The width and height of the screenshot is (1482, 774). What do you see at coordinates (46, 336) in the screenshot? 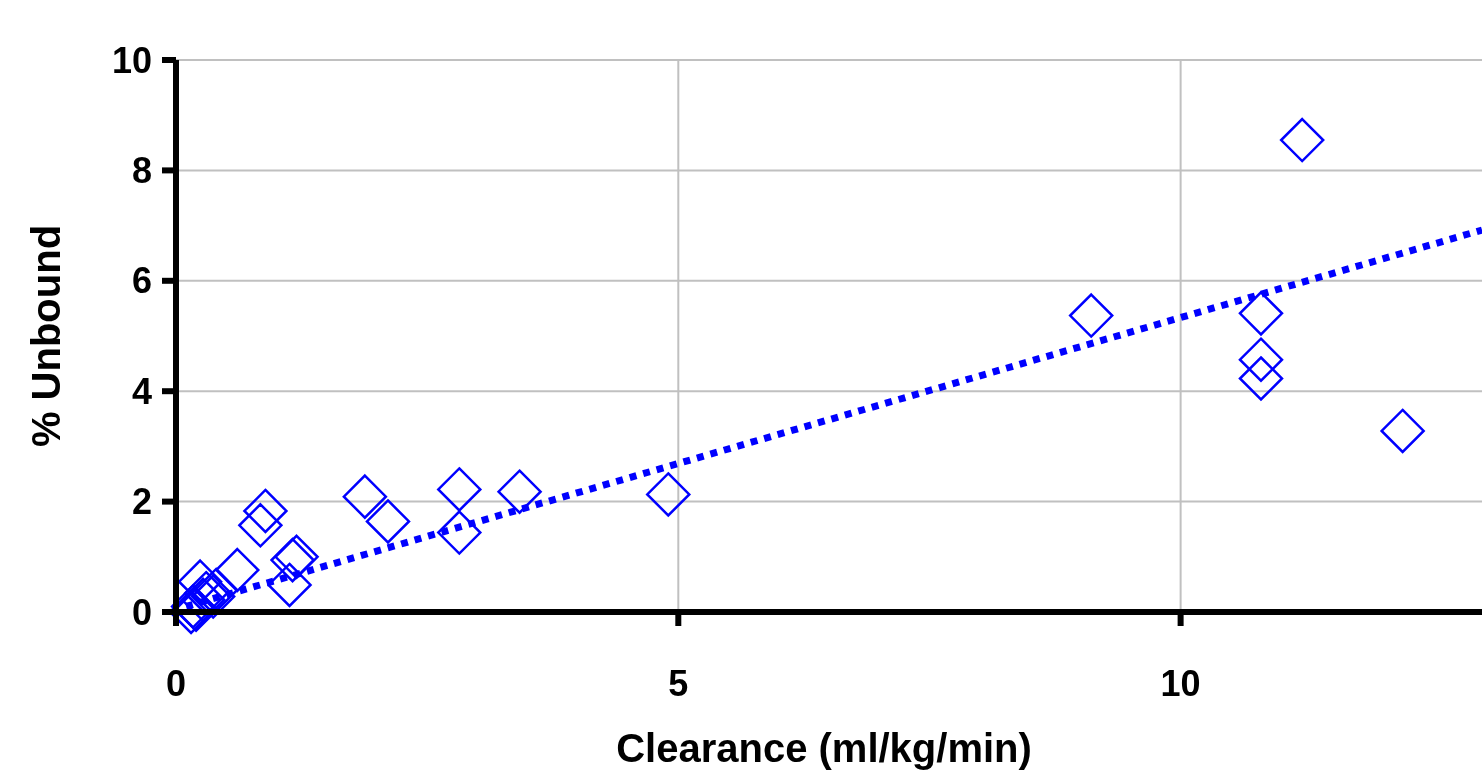
I see `y-axis-title: % Unbound` at bounding box center [46, 336].